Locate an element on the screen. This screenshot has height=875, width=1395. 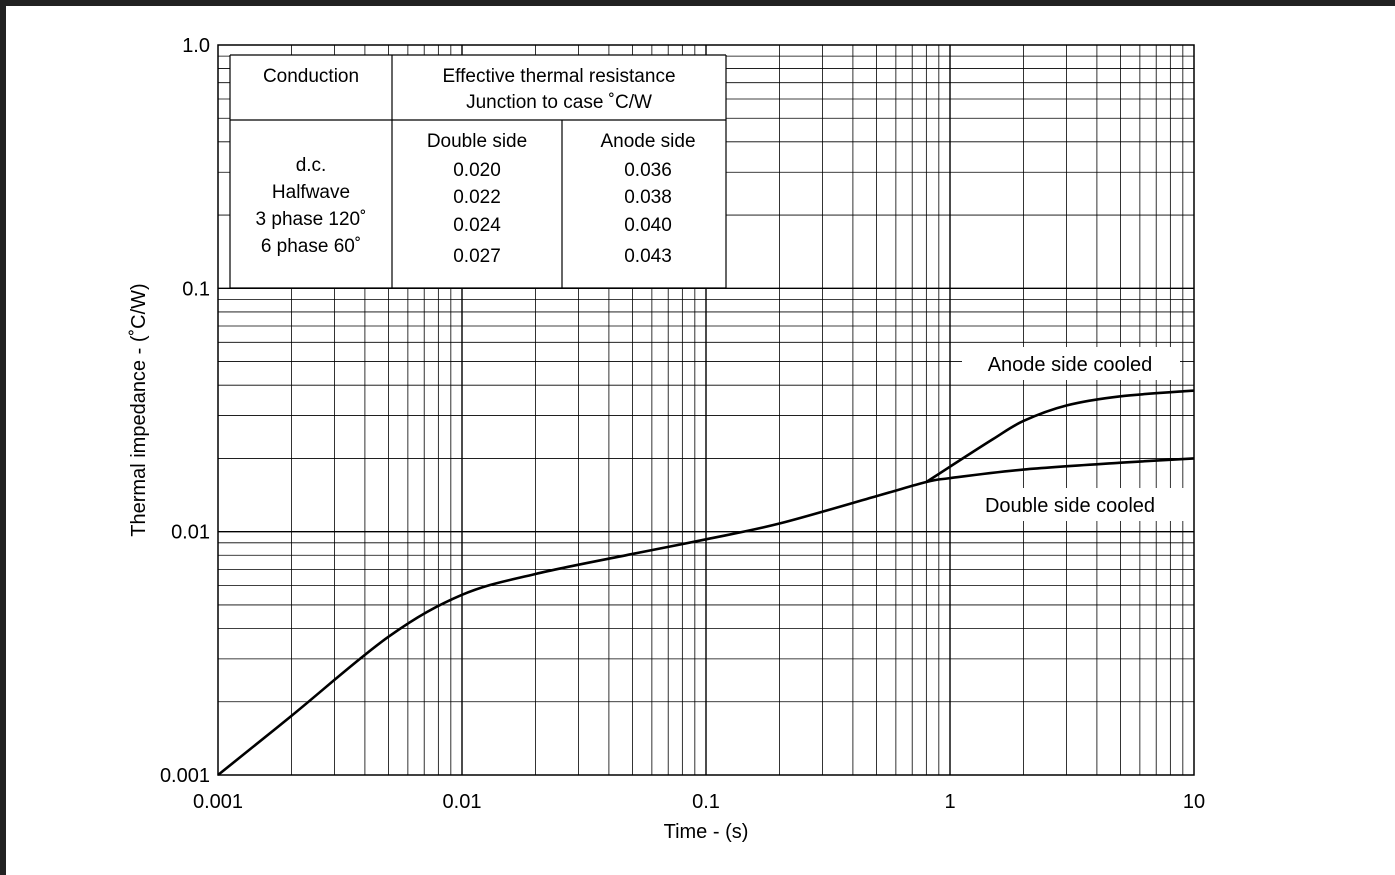
y-axis-title: Thermal impedance - (˚C/W) is located at coordinates (139, 409).